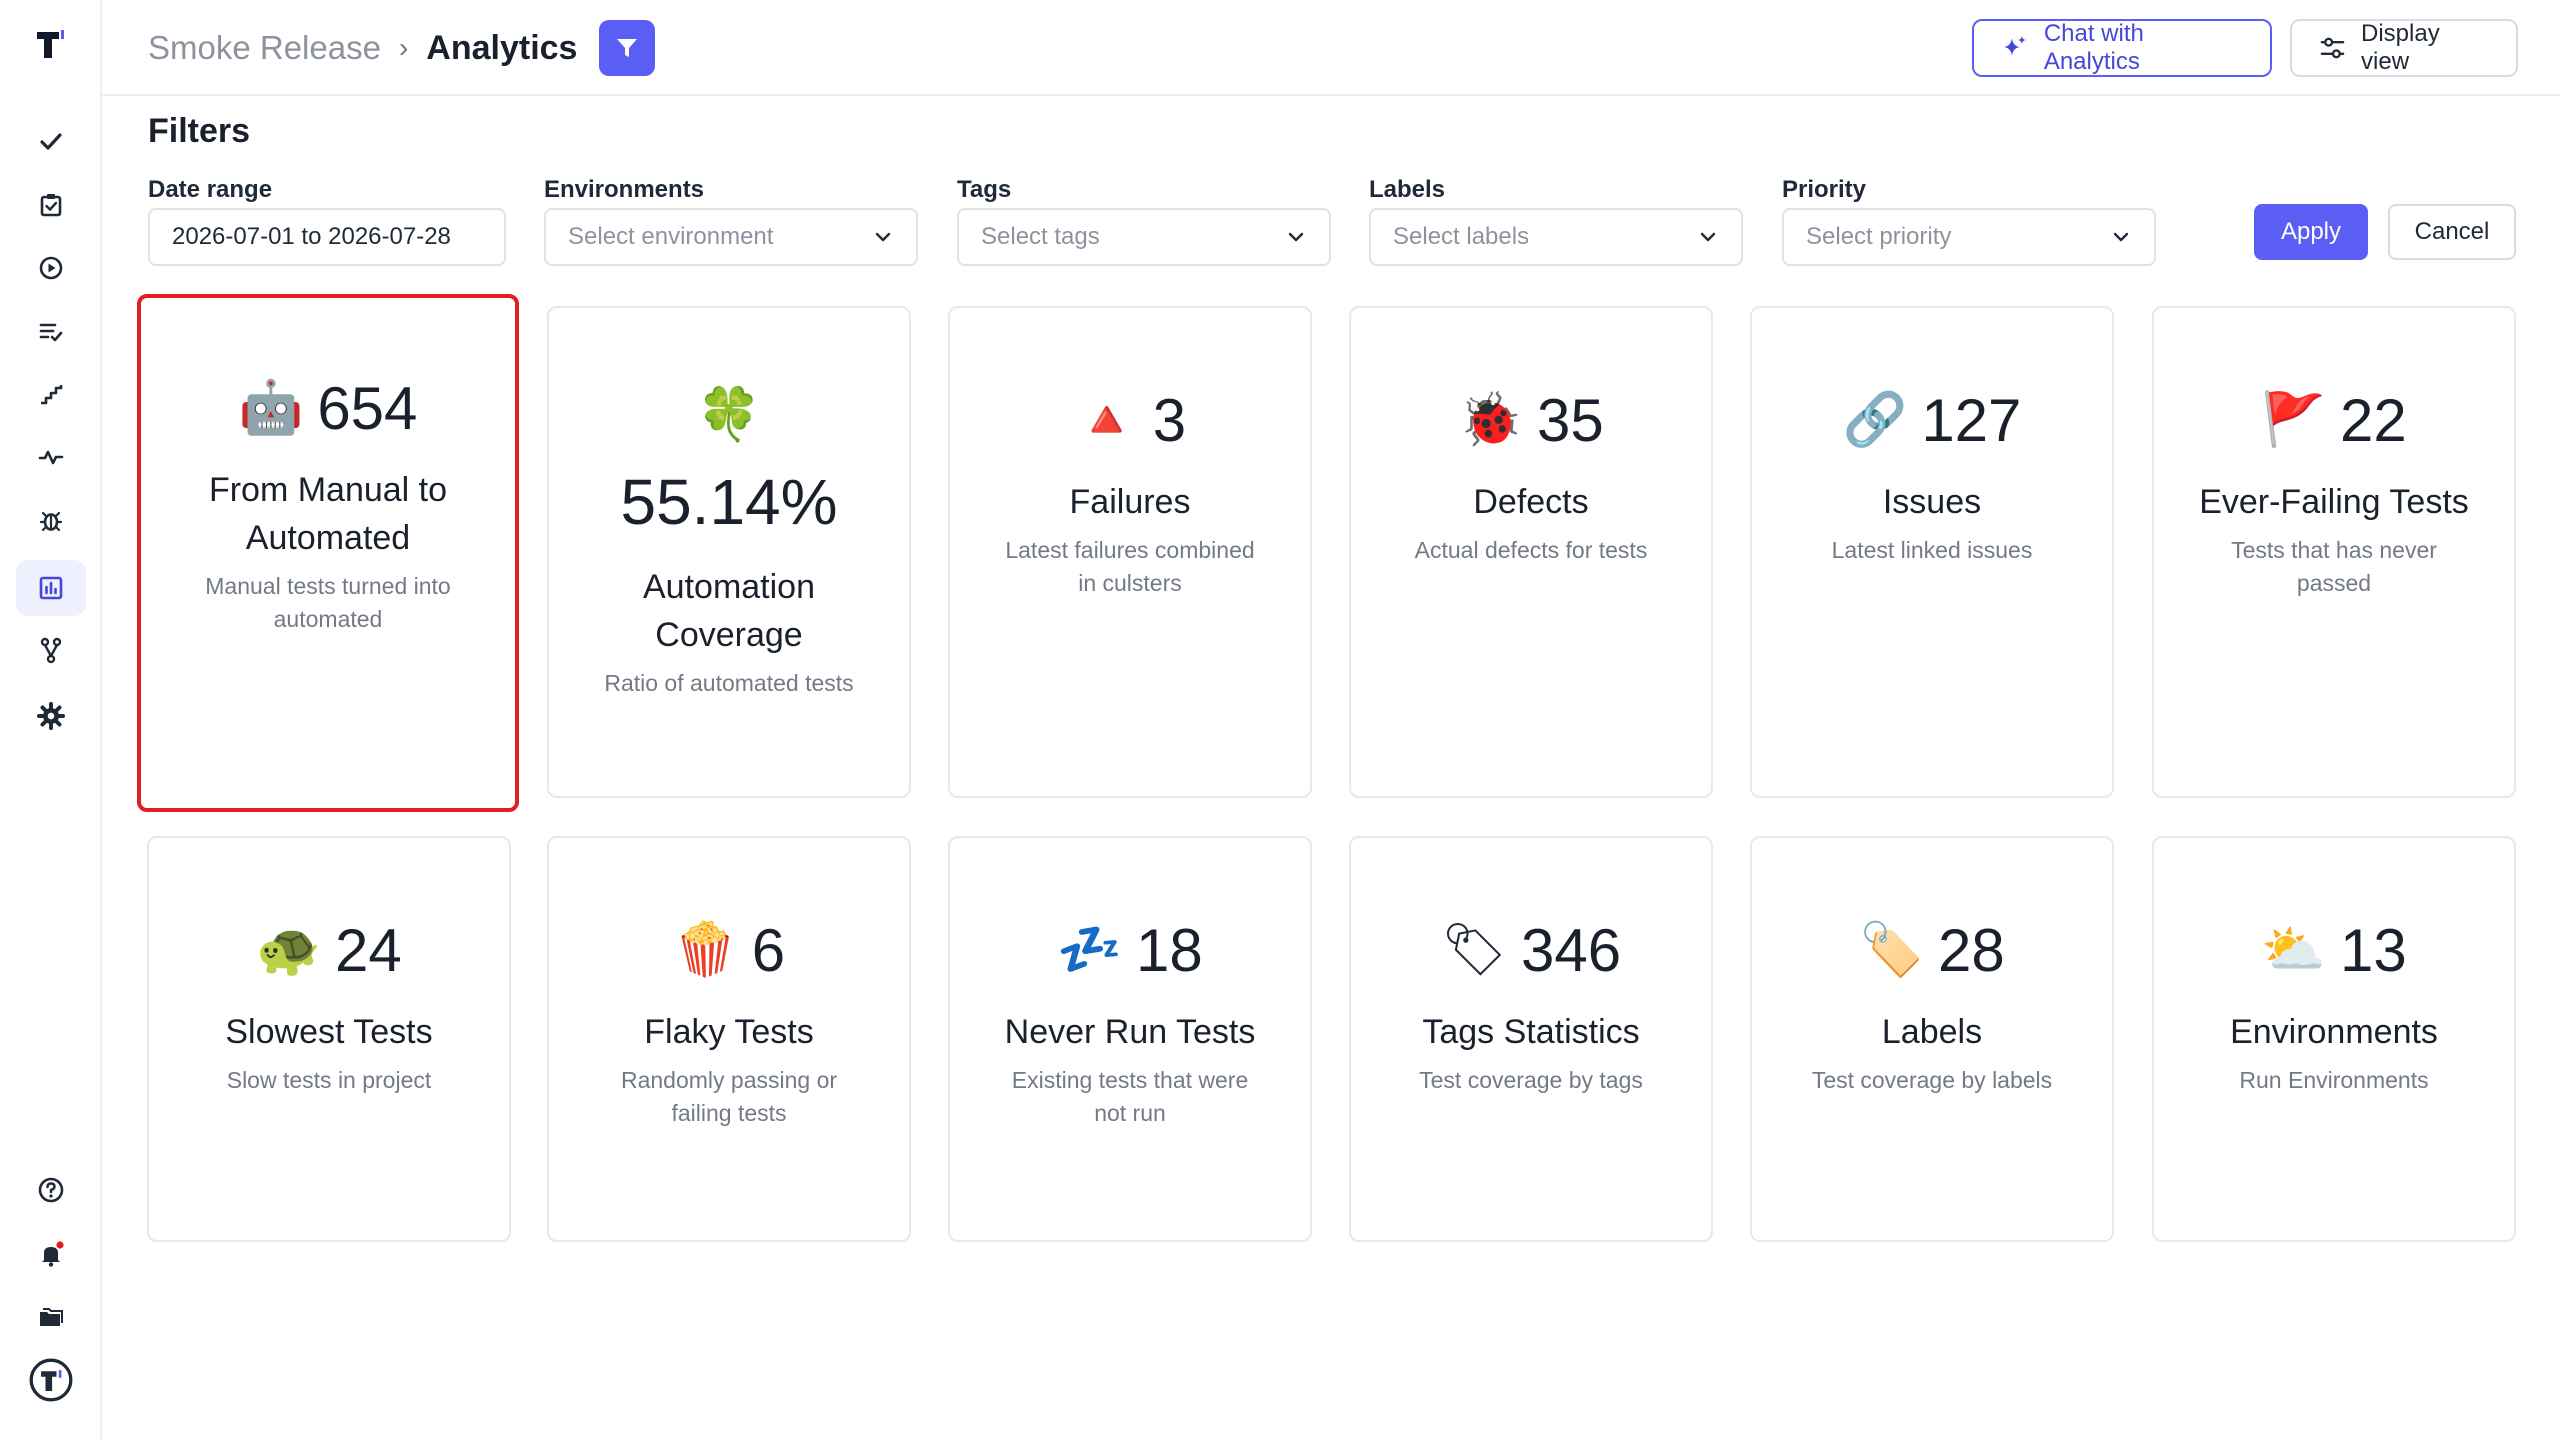 This screenshot has width=2560, height=1440. What do you see at coordinates (2093, 47) in the screenshot?
I see `chat-button-label: Chat with Analytics` at bounding box center [2093, 47].